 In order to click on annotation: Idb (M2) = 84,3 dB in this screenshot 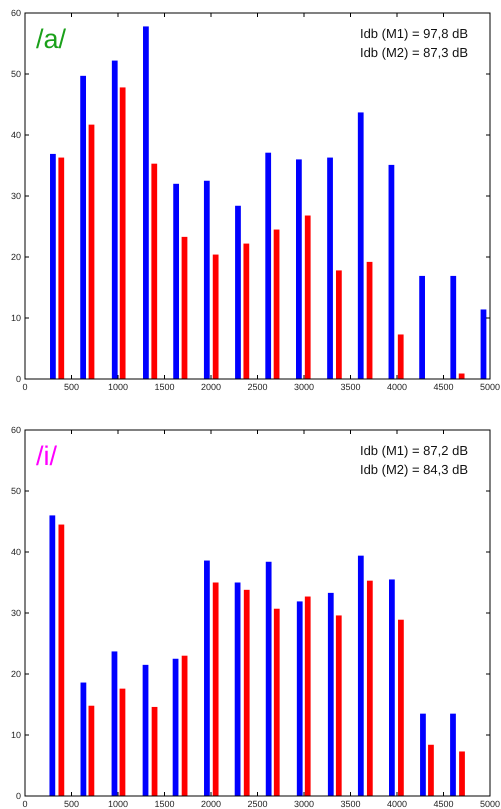, I will do `click(414, 469)`.